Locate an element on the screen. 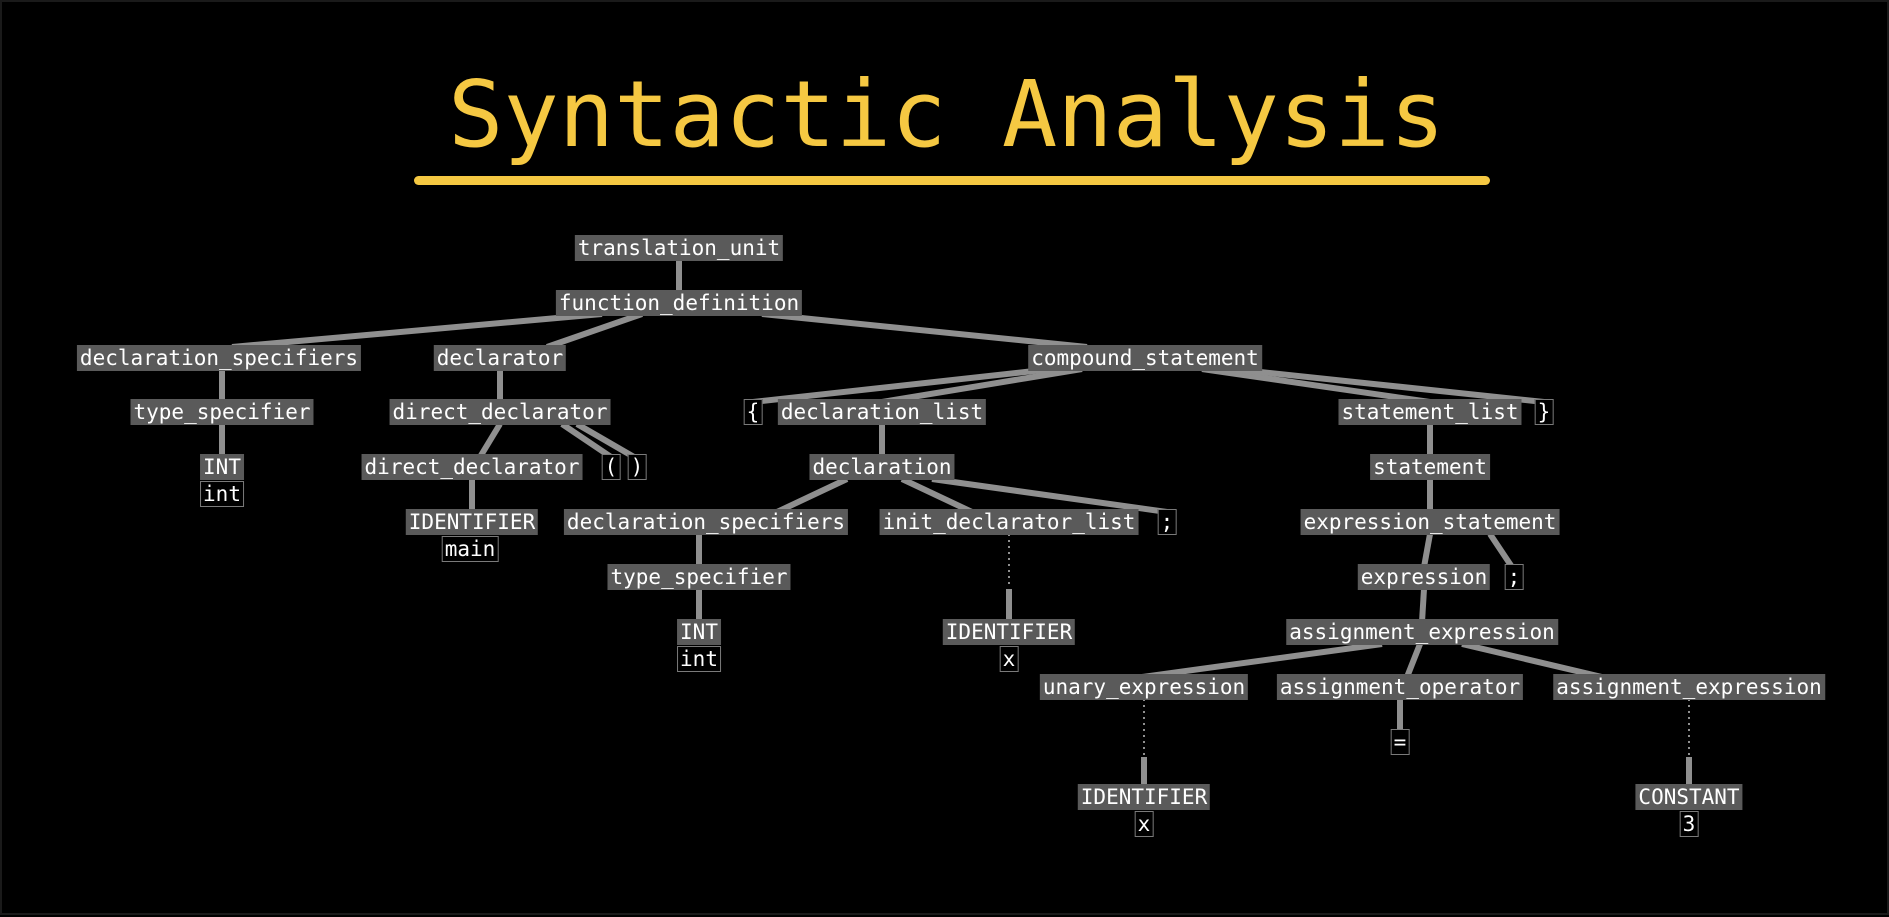 The width and height of the screenshot is (1889, 917). page-title: Syntactic Analysis is located at coordinates (946, 114).